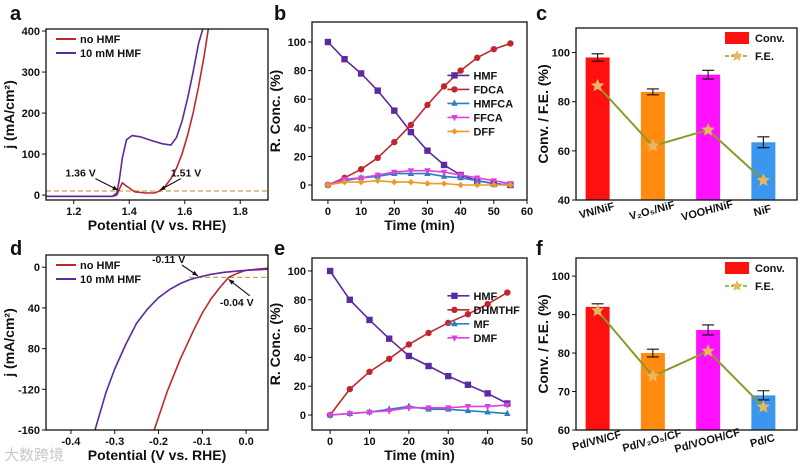 The width and height of the screenshot is (800, 466). Describe the element at coordinates (16, 14) in the screenshot. I see `panel-label: a` at that location.